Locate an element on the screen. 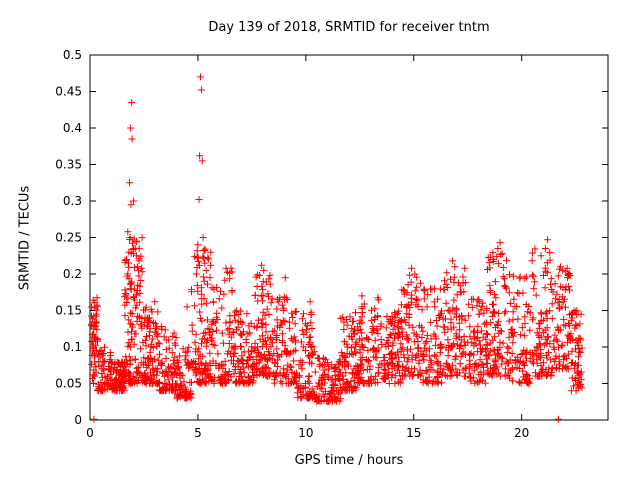 This screenshot has width=640, height=480. y-tick-label: 0.35 is located at coordinates (68, 165).